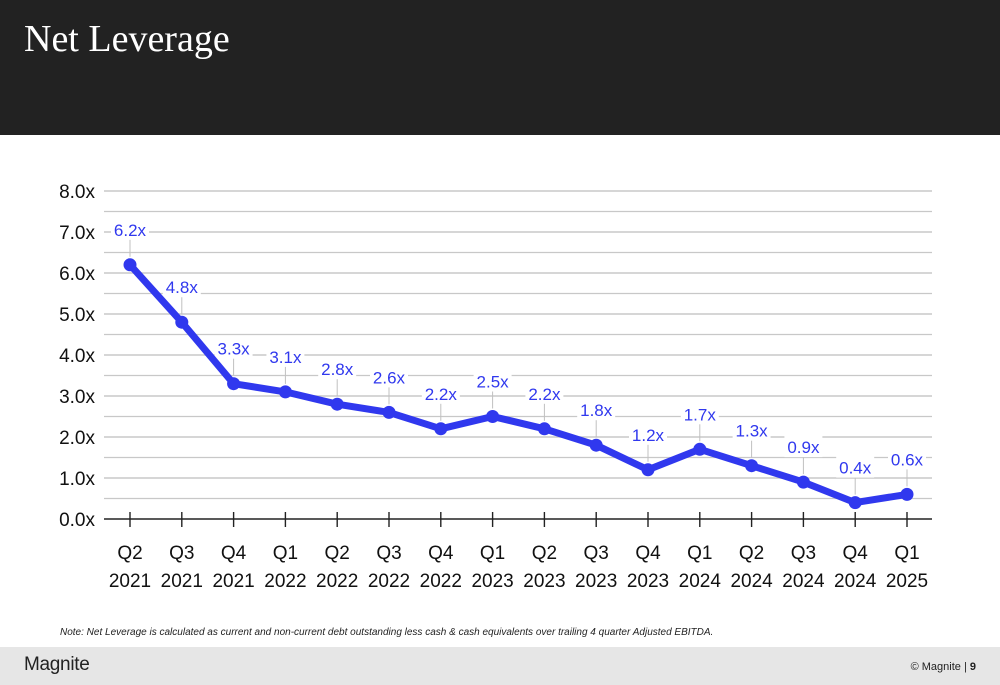  I want to click on data-label: 1.3x, so click(752, 431).